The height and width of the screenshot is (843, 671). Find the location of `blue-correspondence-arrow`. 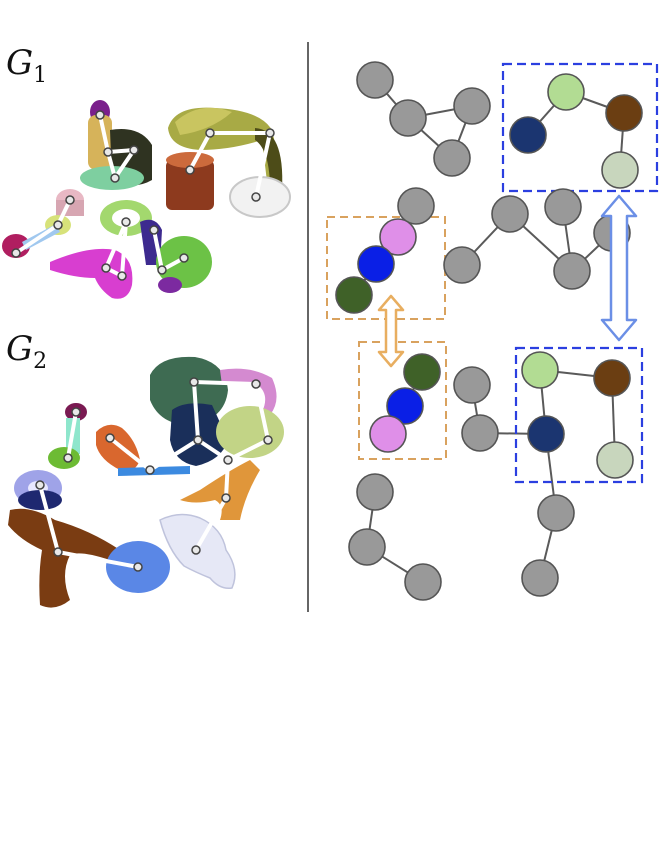

blue-correspondence-arrow is located at coordinates (619, 268).